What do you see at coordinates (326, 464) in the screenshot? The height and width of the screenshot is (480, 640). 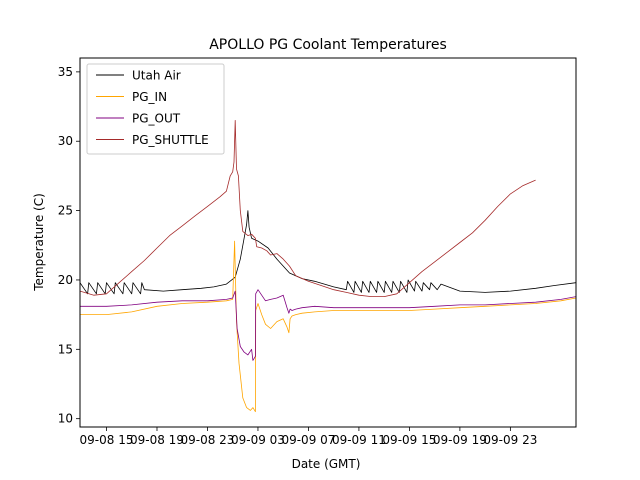 I see `x-axis-label: Date (GMT)` at bounding box center [326, 464].